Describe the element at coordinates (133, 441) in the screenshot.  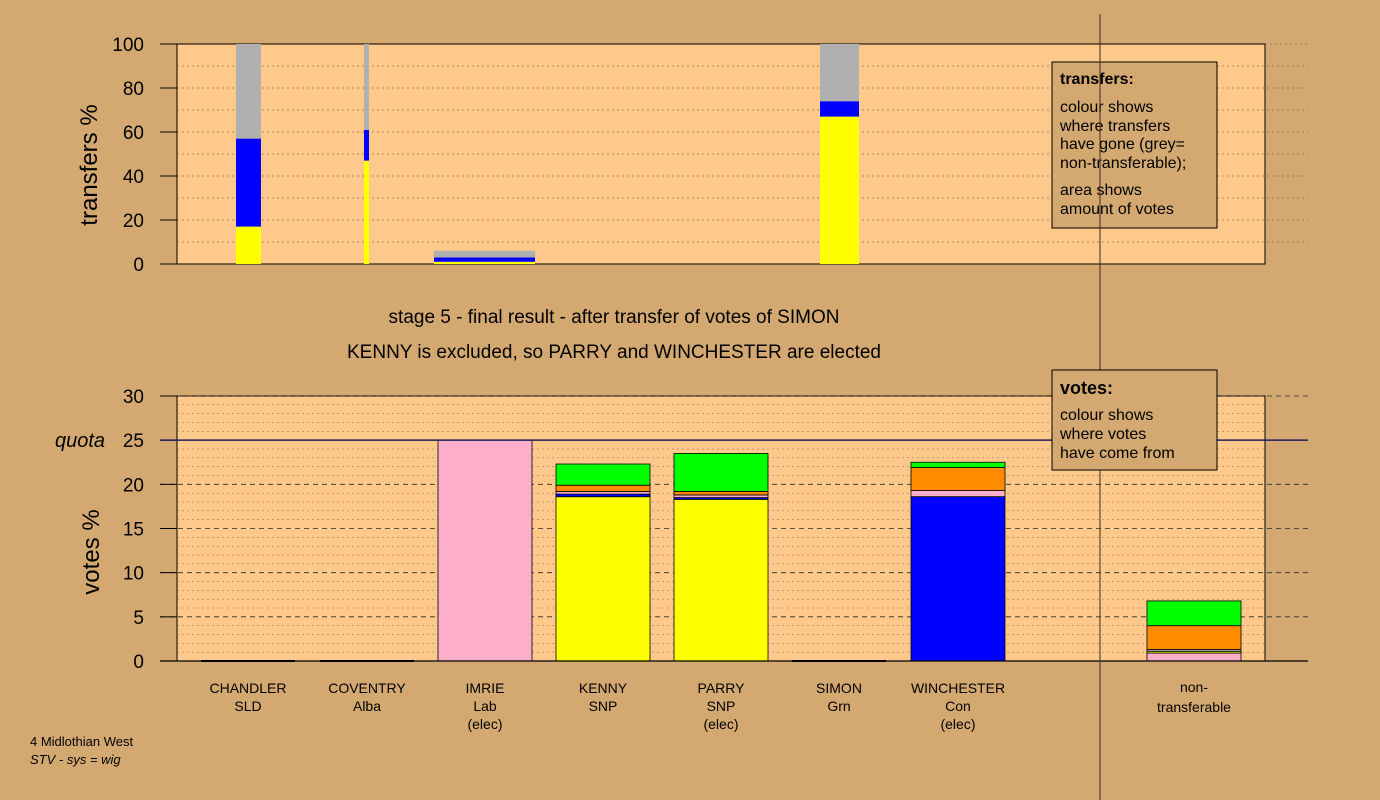
I see `y-tick-label: 25` at that location.